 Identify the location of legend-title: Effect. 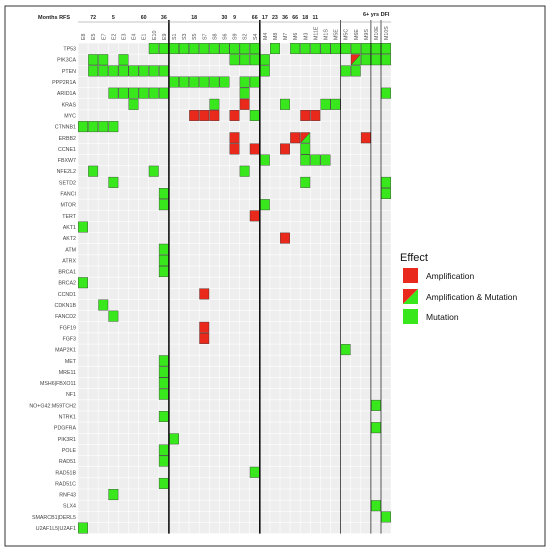
(414, 258).